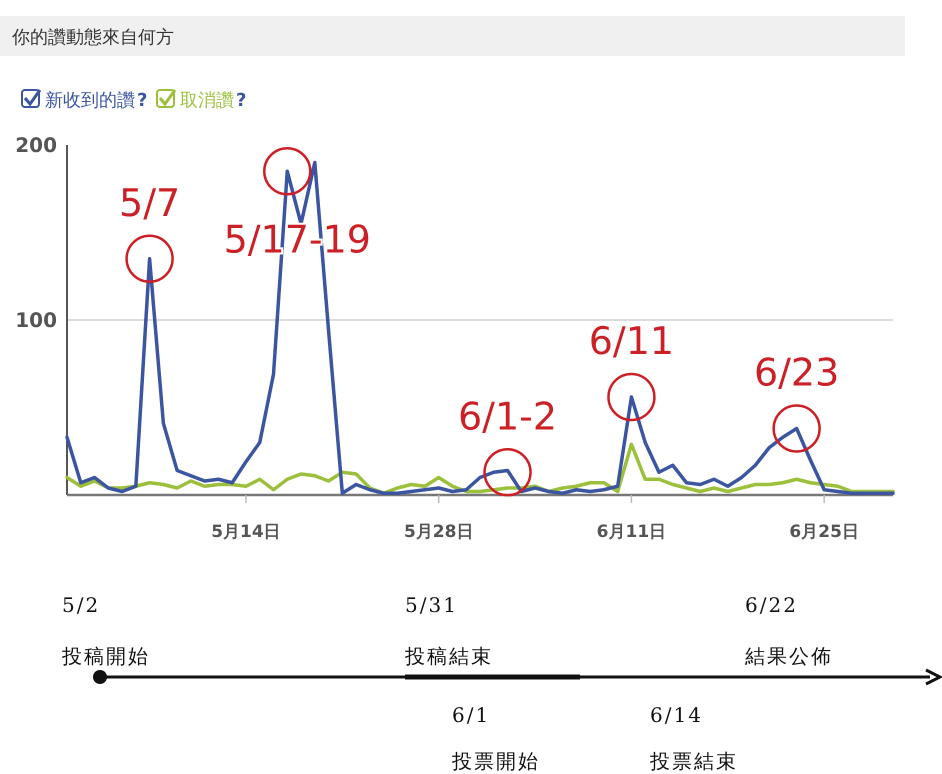  I want to click on legend-label: 取消讚, so click(207, 100).